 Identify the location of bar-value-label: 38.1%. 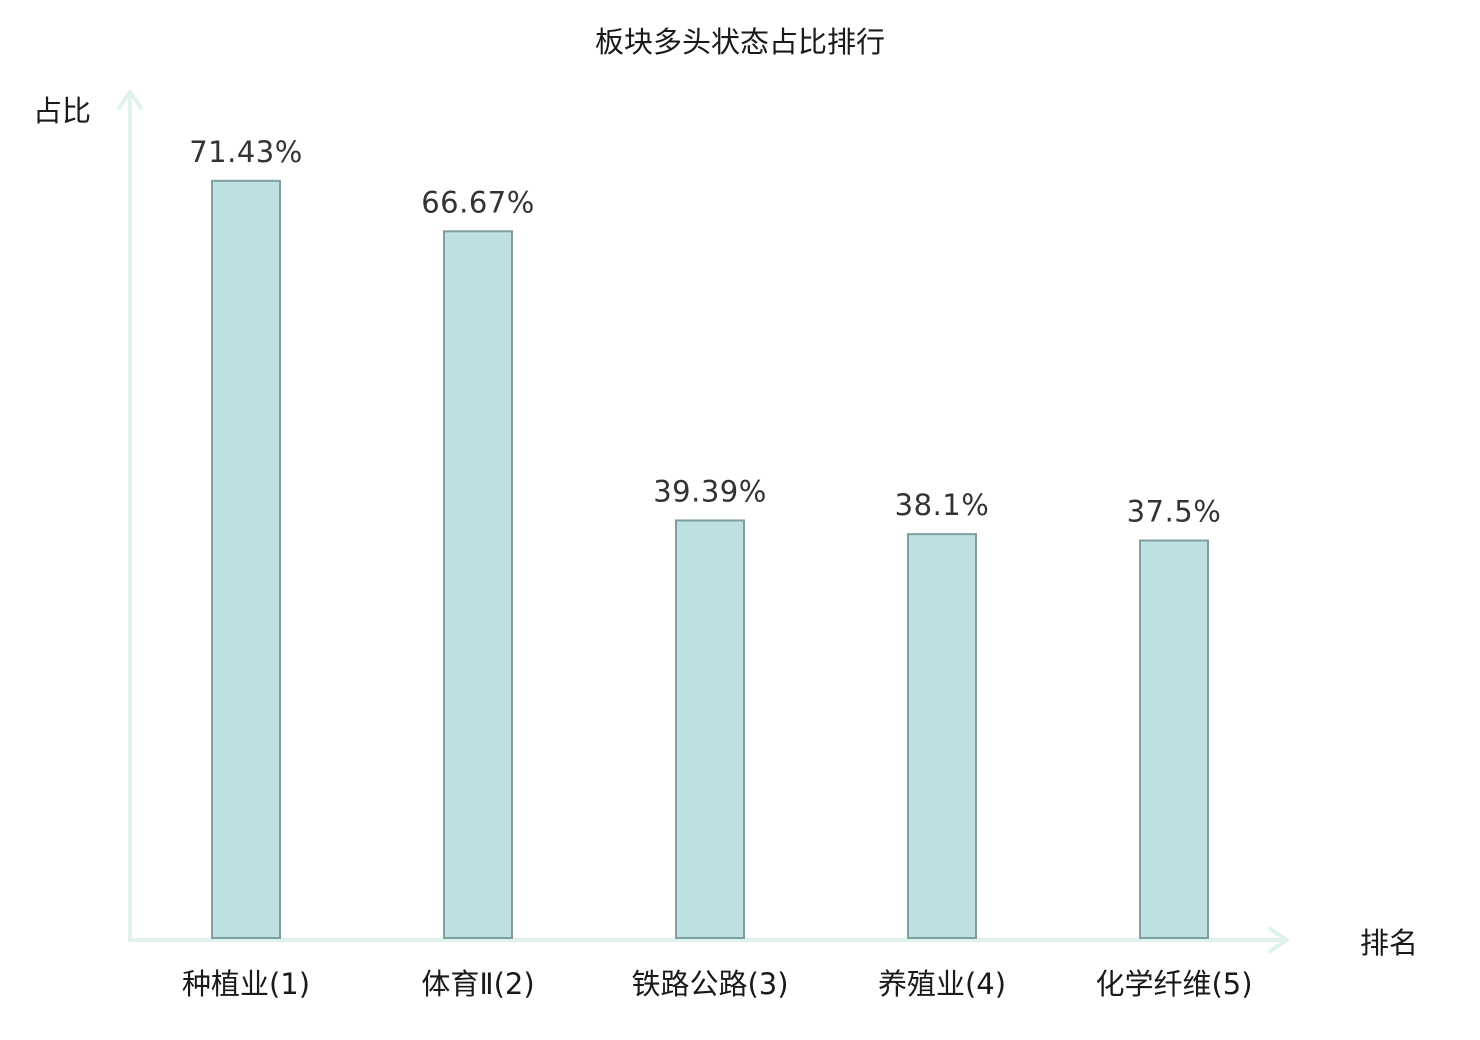
(942, 505).